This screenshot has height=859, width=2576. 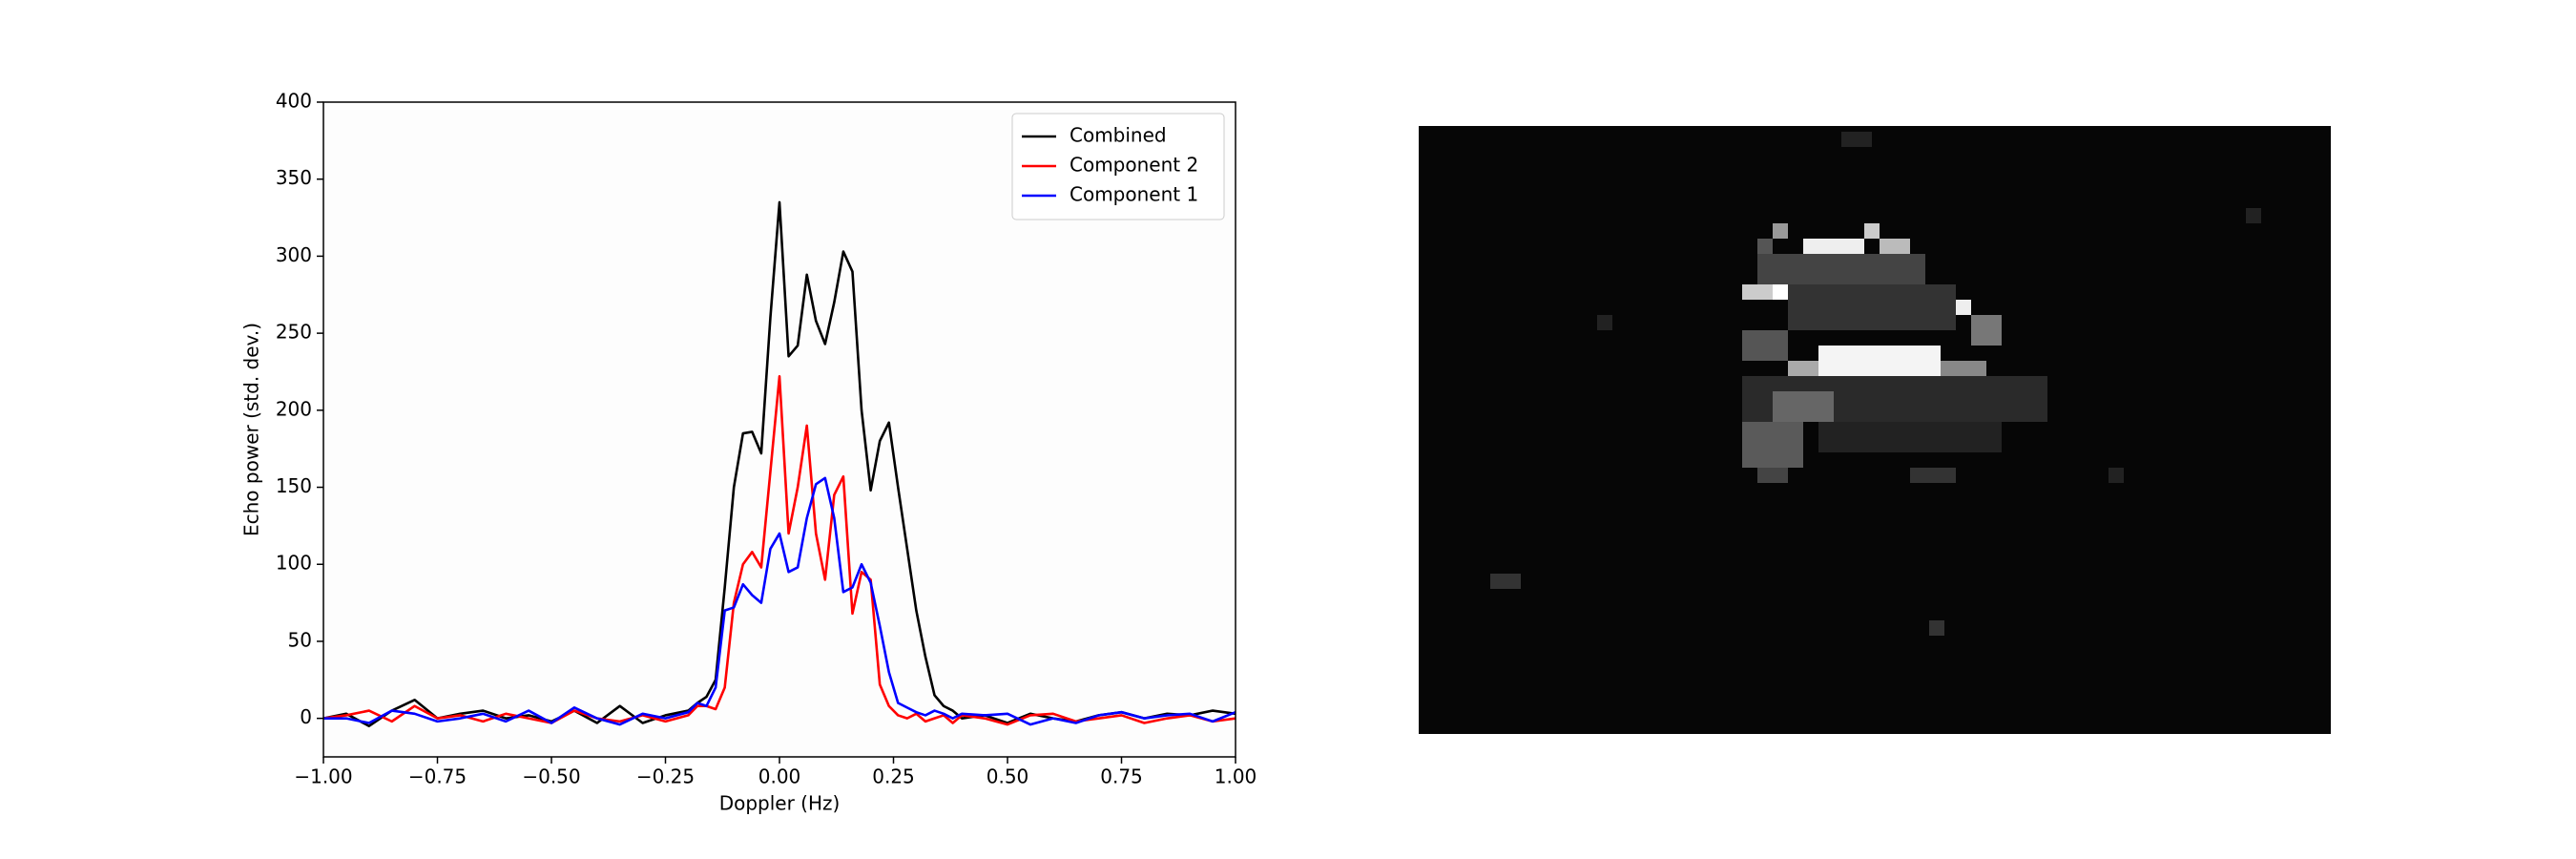 What do you see at coordinates (294, 177) in the screenshot?
I see `y-tick-label: 350` at bounding box center [294, 177].